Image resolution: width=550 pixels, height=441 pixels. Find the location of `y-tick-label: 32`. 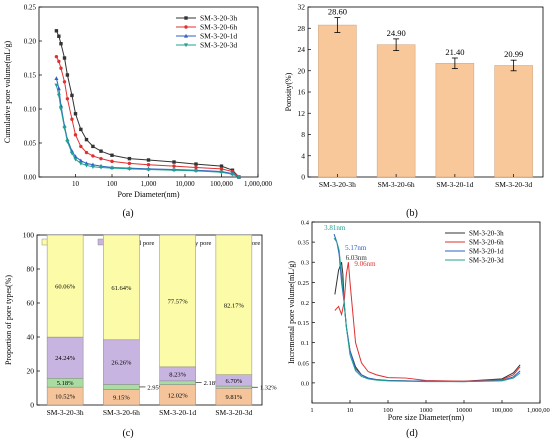

y-tick-label: 32 is located at coordinates (302, 7).